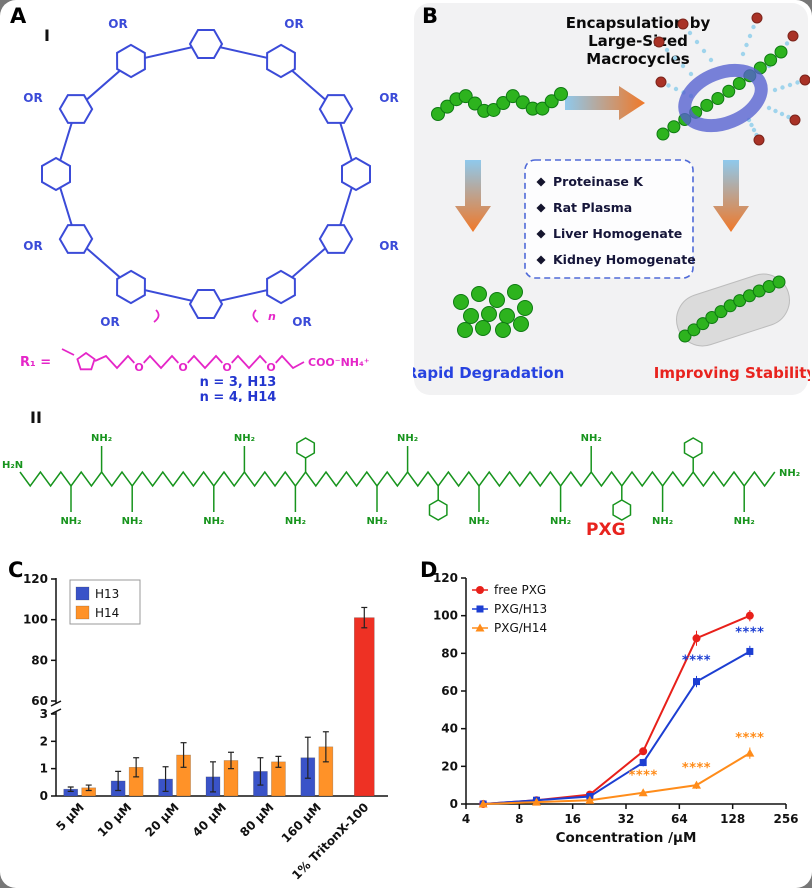  I want to click on macrocycle-torus, so click(723, 98).